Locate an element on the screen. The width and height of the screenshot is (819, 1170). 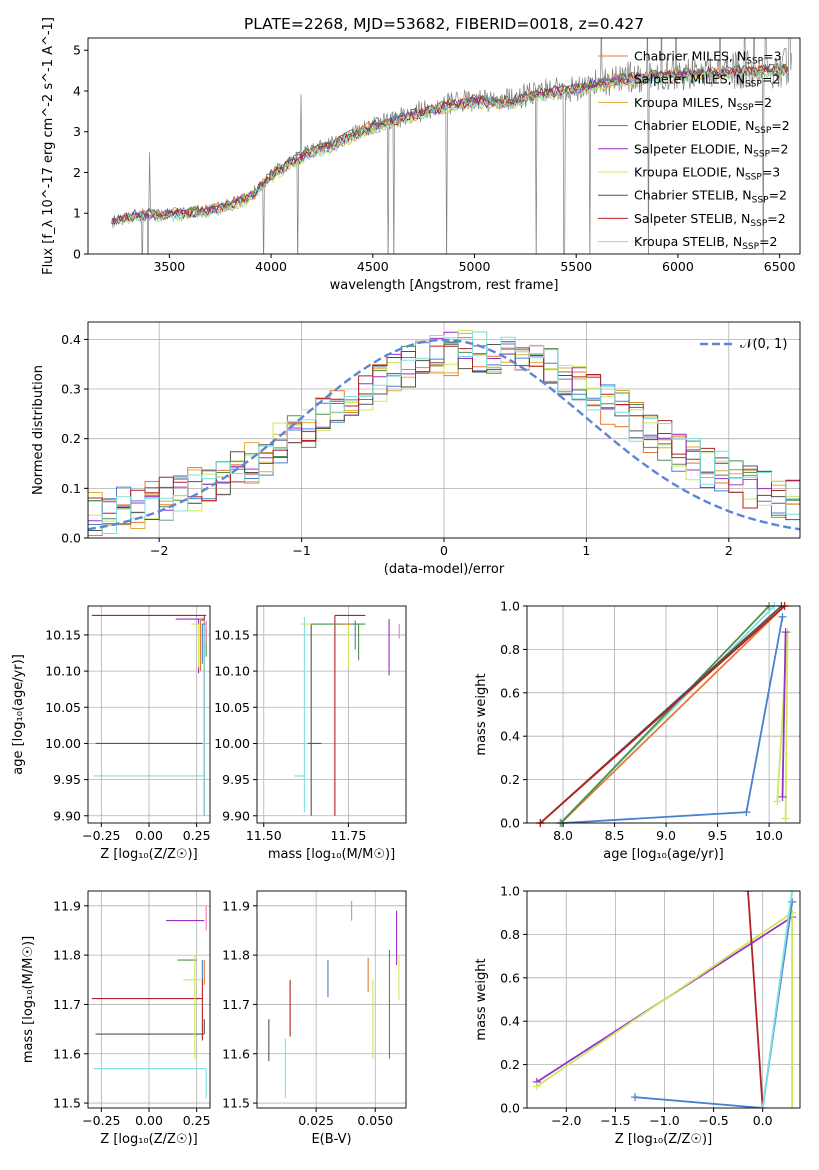
x-tick-label: 8.0 is located at coordinates (563, 835).